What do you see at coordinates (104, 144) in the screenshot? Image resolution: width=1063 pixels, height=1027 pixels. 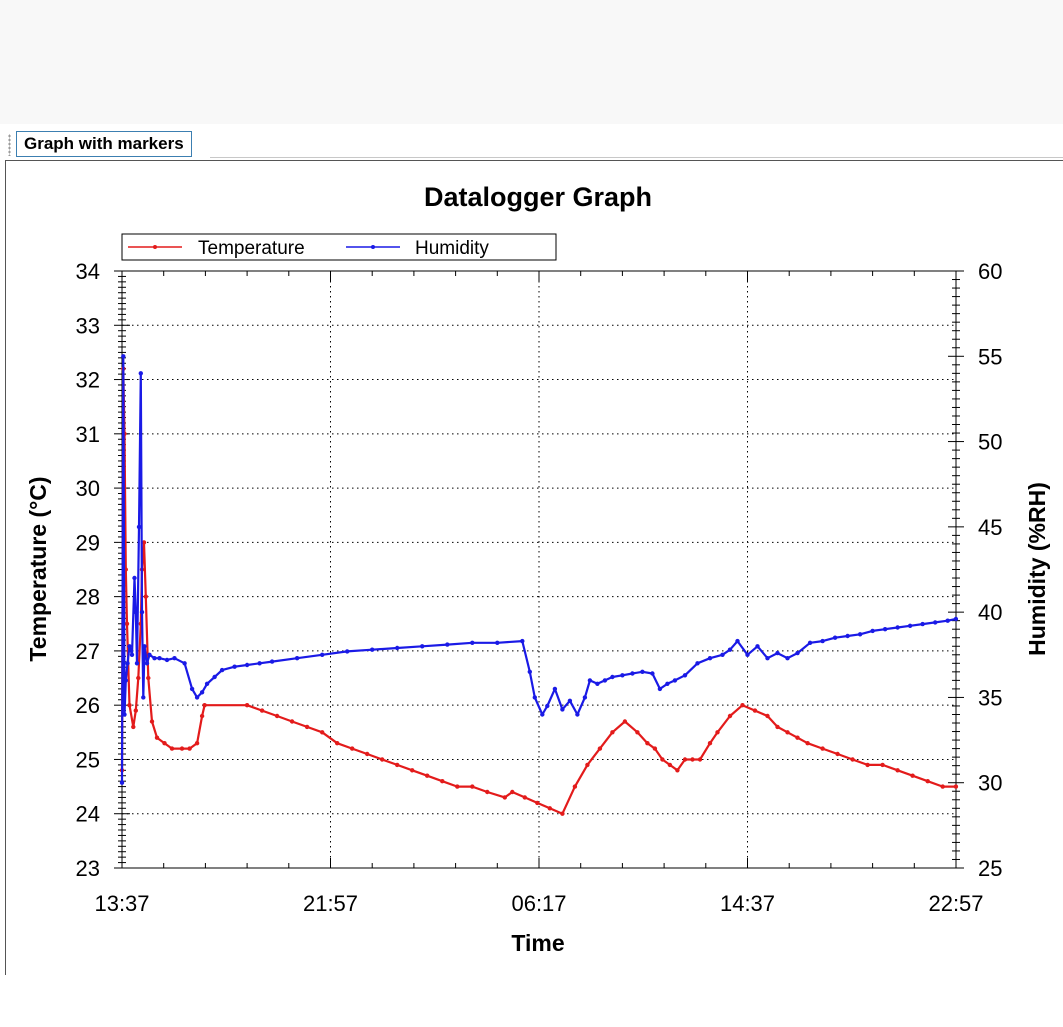 I see `graph-with-markers-tab: Graph with markers` at bounding box center [104, 144].